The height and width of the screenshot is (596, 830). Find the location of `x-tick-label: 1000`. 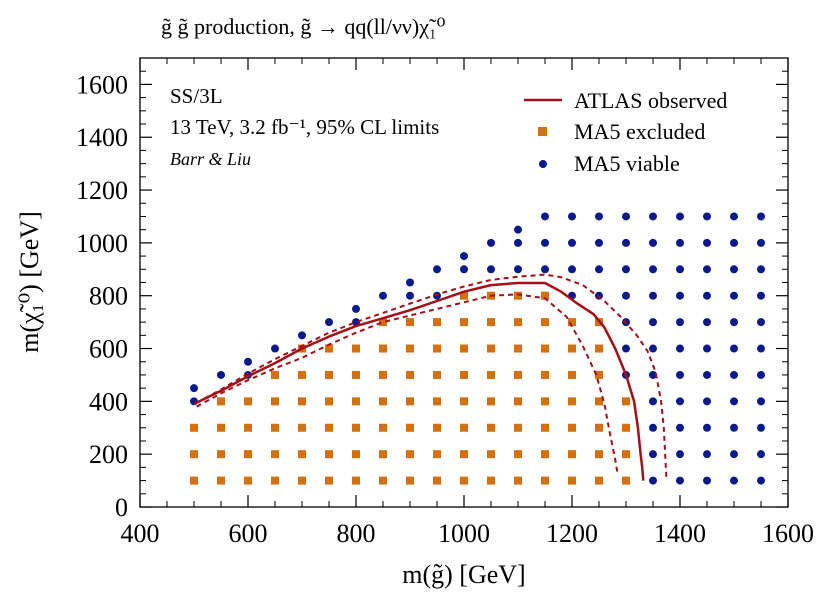

x-tick-label: 1000 is located at coordinates (464, 533).